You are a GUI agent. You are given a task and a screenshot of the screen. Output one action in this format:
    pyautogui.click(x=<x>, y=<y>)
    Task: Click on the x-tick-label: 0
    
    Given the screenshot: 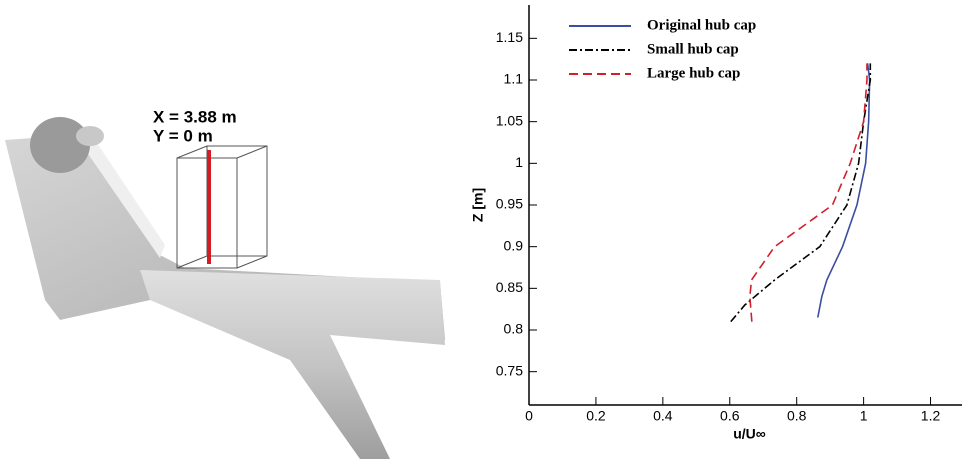 What is the action you would take?
    pyautogui.click(x=529, y=416)
    